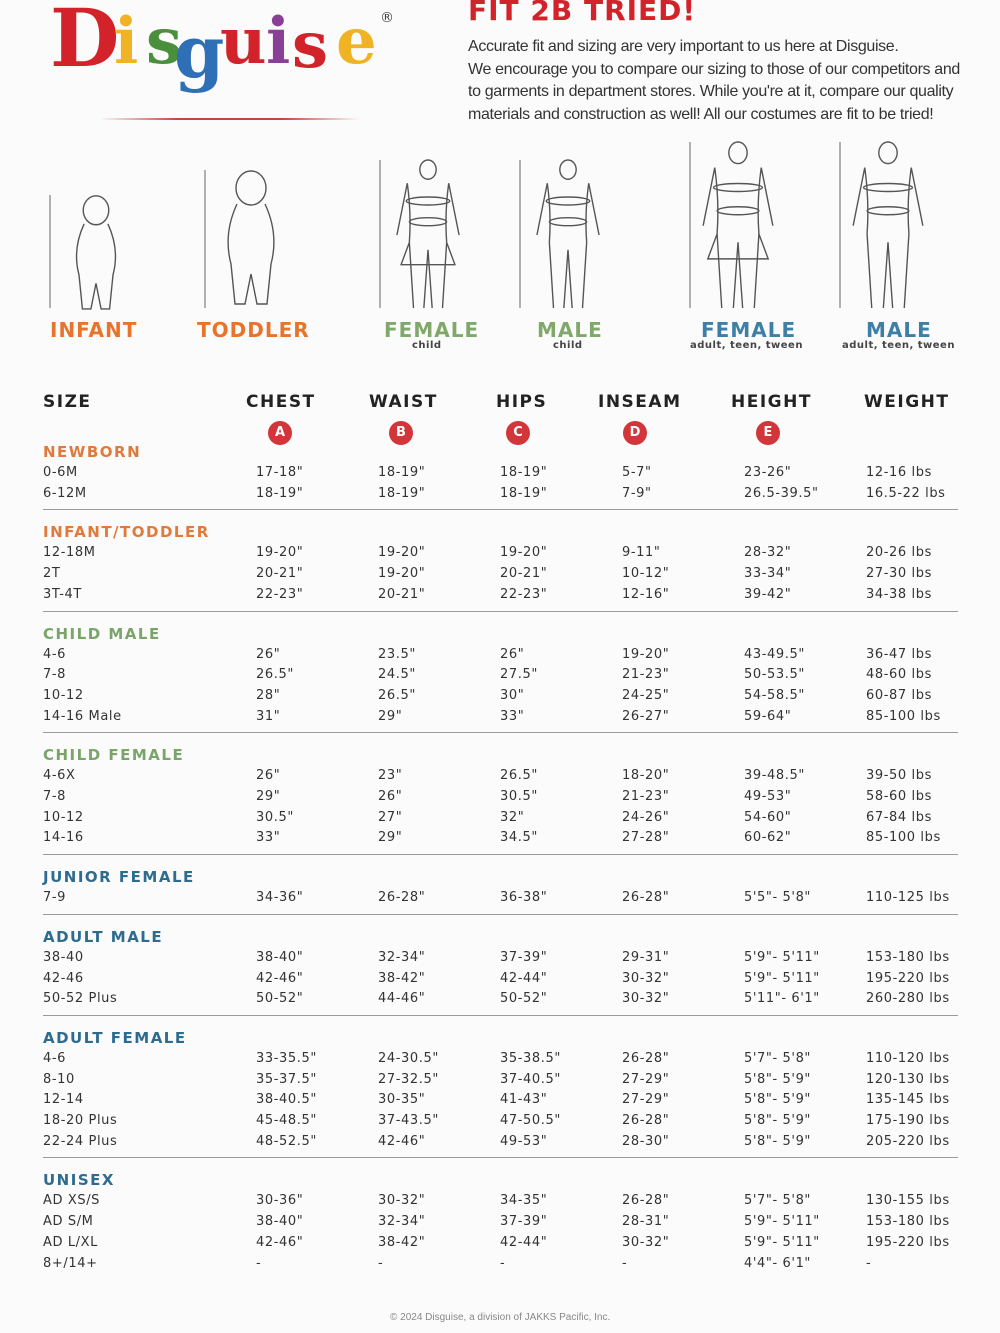  I want to click on value-cell: 32-34", so click(402, 1222).